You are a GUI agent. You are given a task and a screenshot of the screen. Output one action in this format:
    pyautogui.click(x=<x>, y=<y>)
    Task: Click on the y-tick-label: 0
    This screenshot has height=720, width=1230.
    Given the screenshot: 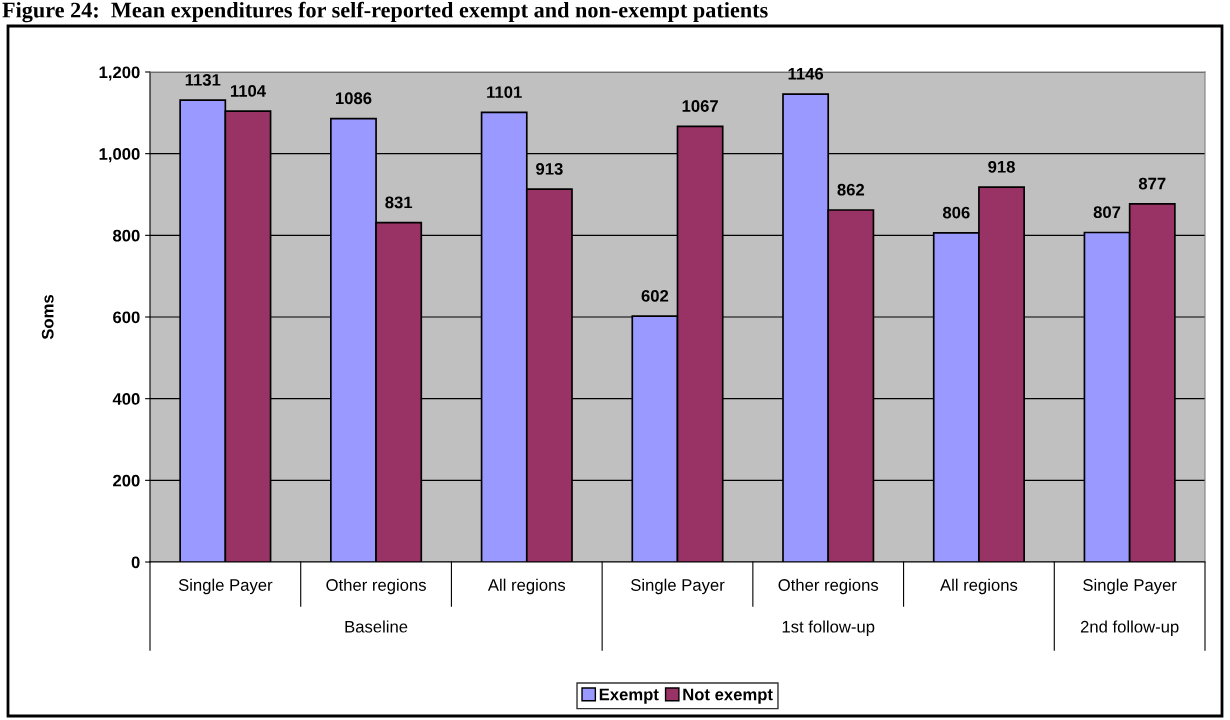 What is the action you would take?
    pyautogui.click(x=135, y=562)
    